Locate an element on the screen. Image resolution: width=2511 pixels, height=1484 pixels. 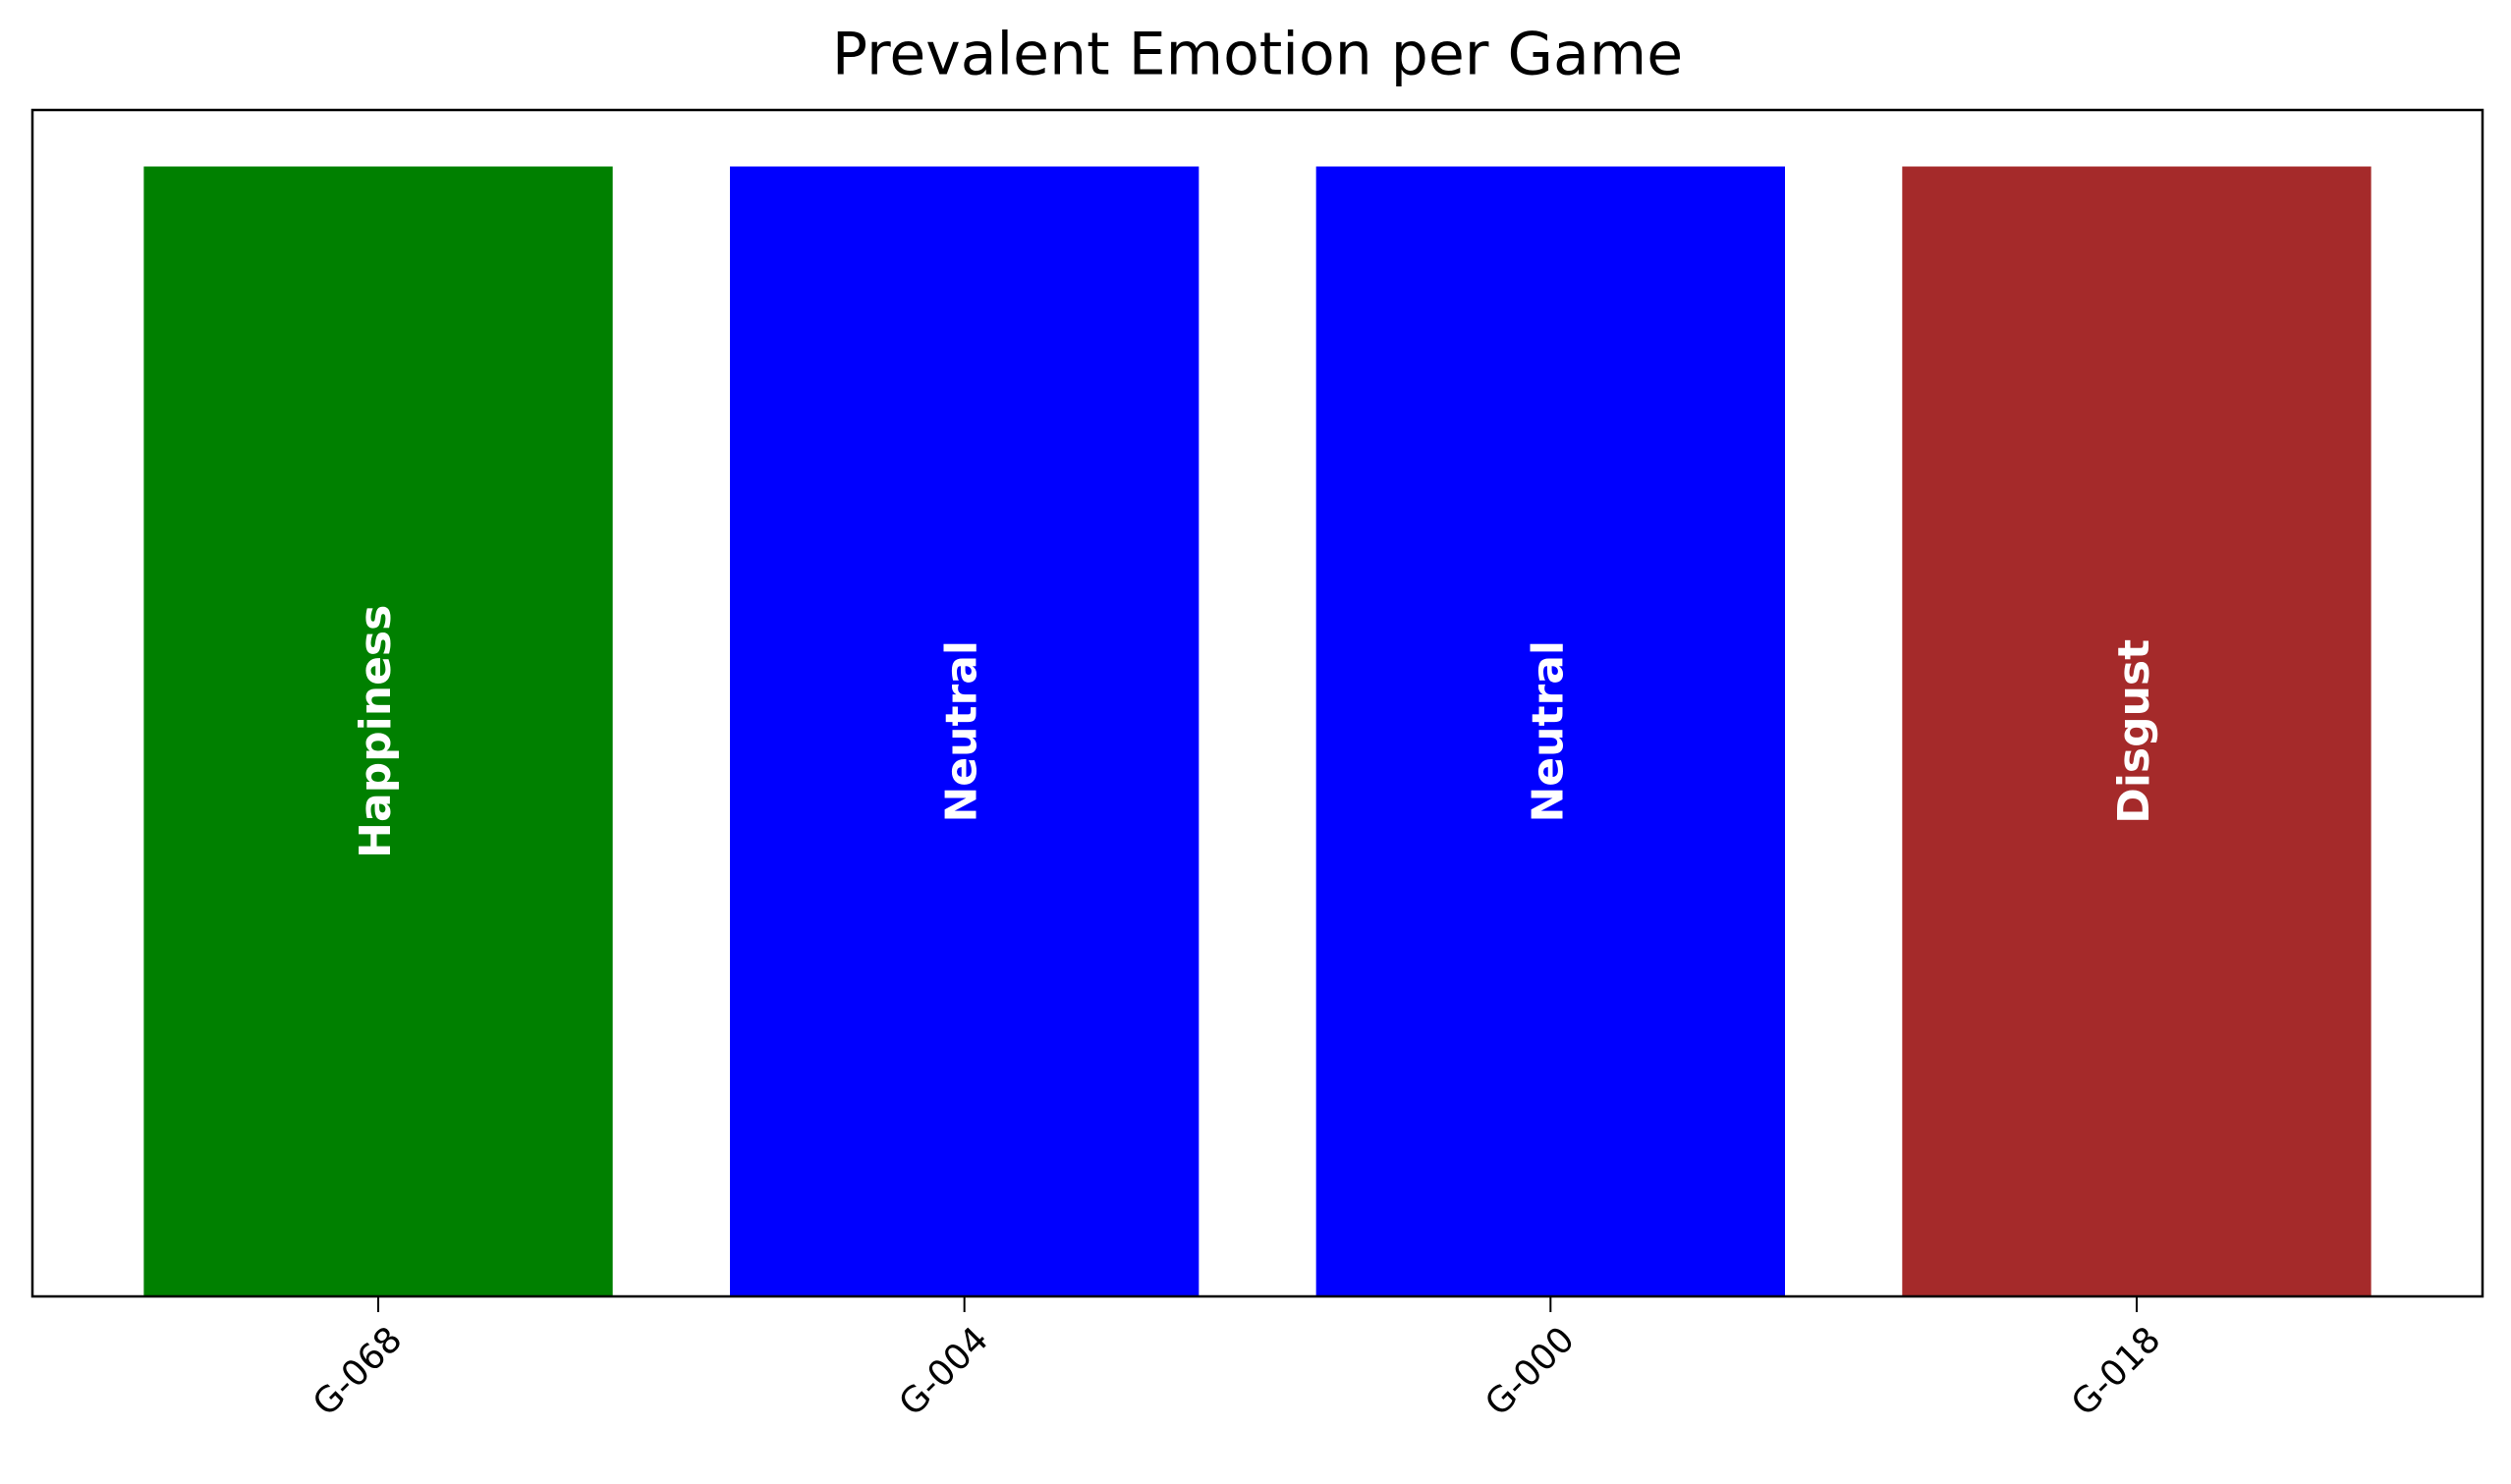
bar-label: Disgust is located at coordinates (2134, 731).